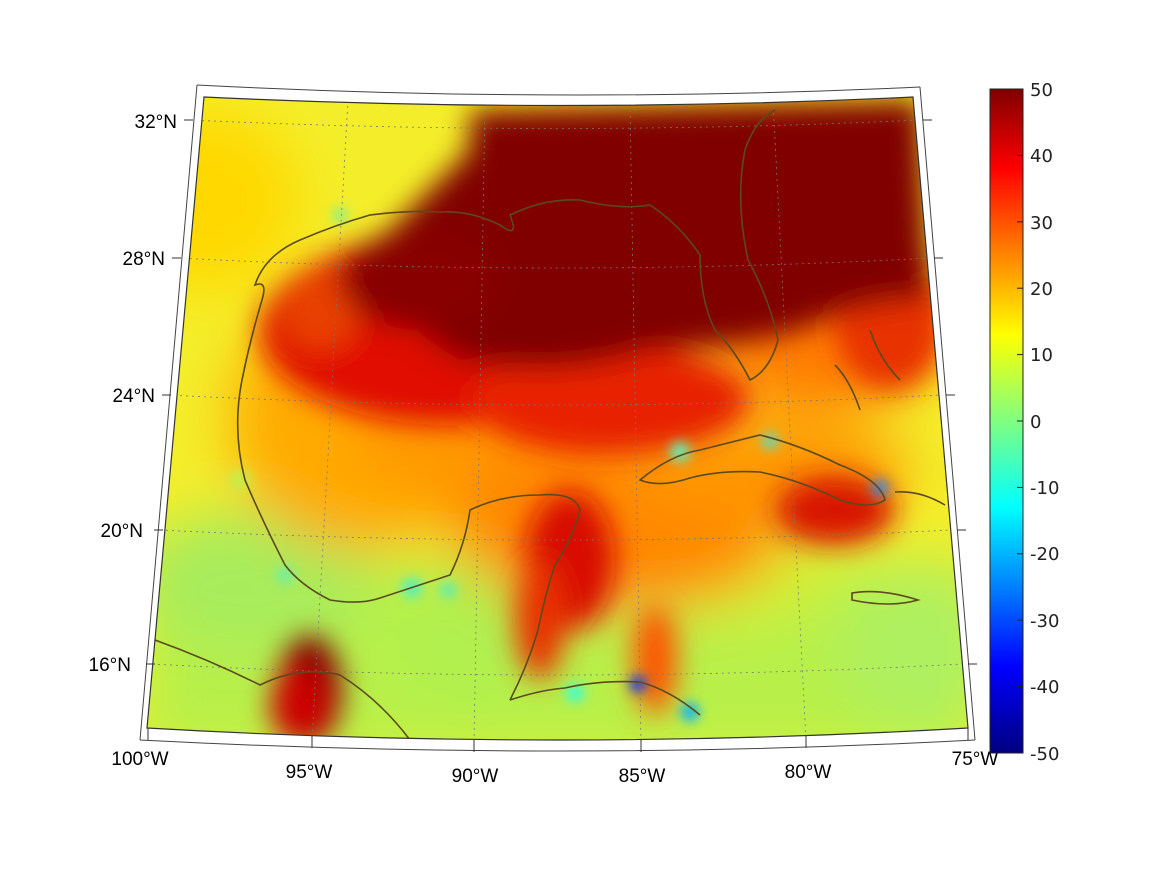 This screenshot has width=1167, height=875. What do you see at coordinates (1041, 223) in the screenshot?
I see `colorbar-tick-30: 30` at bounding box center [1041, 223].